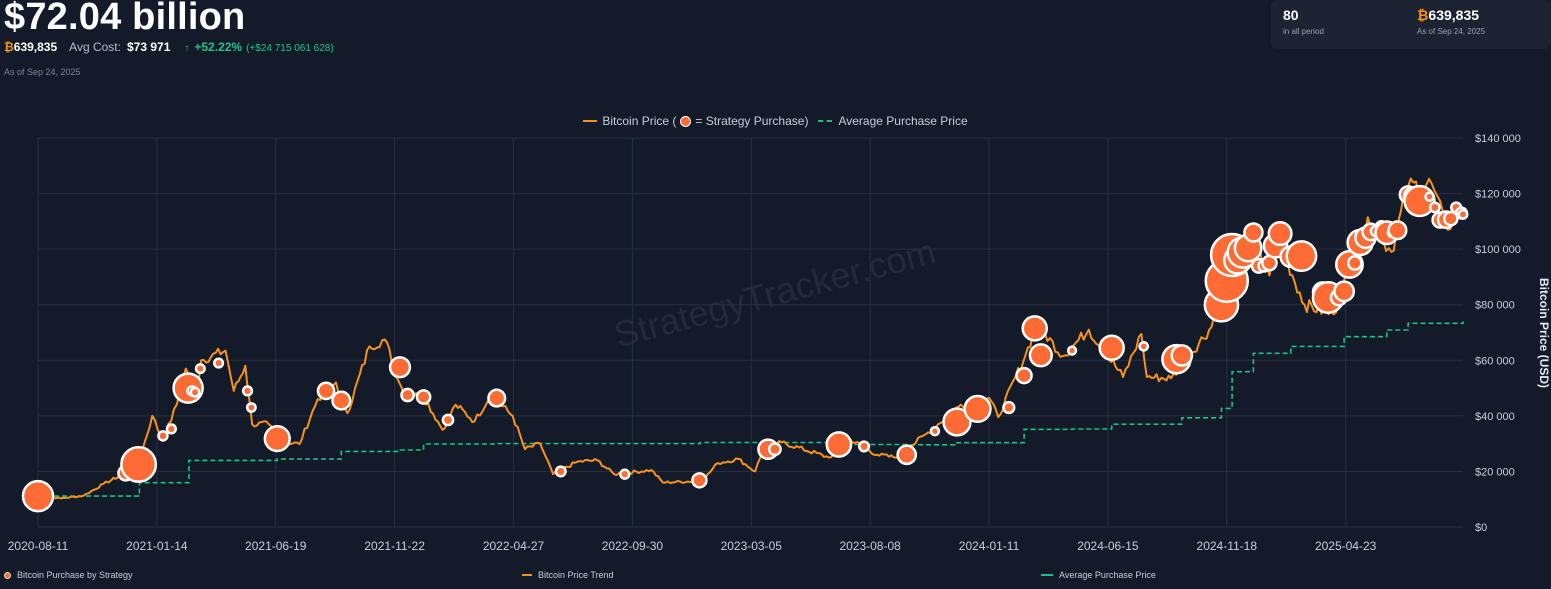 The image size is (1551, 589). What do you see at coordinates (1303, 31) in the screenshot?
I see `purchases-caption: in all period` at bounding box center [1303, 31].